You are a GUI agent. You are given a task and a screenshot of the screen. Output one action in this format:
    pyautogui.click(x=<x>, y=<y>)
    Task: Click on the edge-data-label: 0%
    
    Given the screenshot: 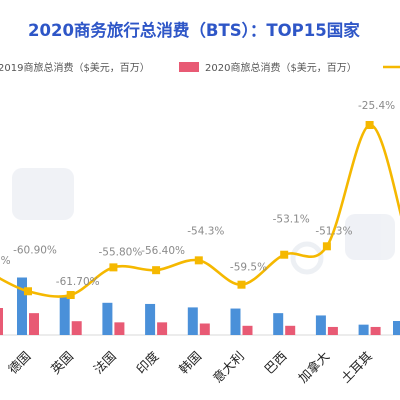 What is the action you would take?
    pyautogui.click(x=5, y=261)
    